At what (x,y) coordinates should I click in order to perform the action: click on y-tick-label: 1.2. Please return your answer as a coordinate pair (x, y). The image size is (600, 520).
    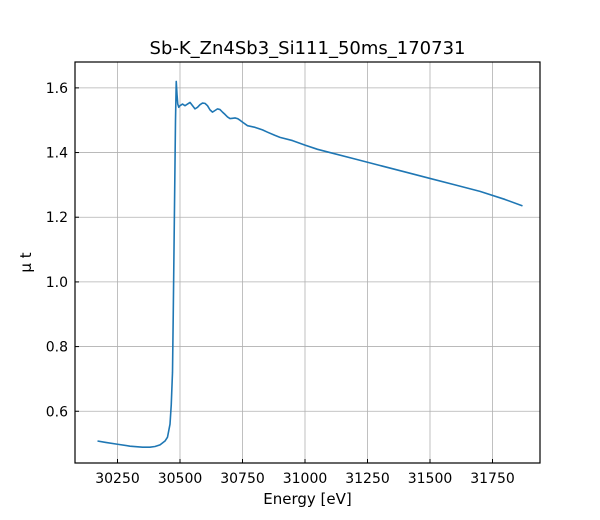
    Looking at the image, I should click on (57, 218).